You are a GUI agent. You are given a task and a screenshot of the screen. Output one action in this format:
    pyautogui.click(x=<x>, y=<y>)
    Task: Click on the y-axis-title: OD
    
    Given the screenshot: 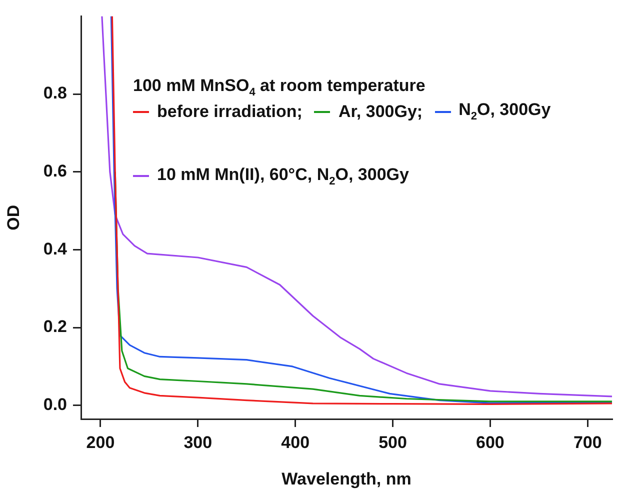 What is the action you would take?
    pyautogui.click(x=13, y=217)
    